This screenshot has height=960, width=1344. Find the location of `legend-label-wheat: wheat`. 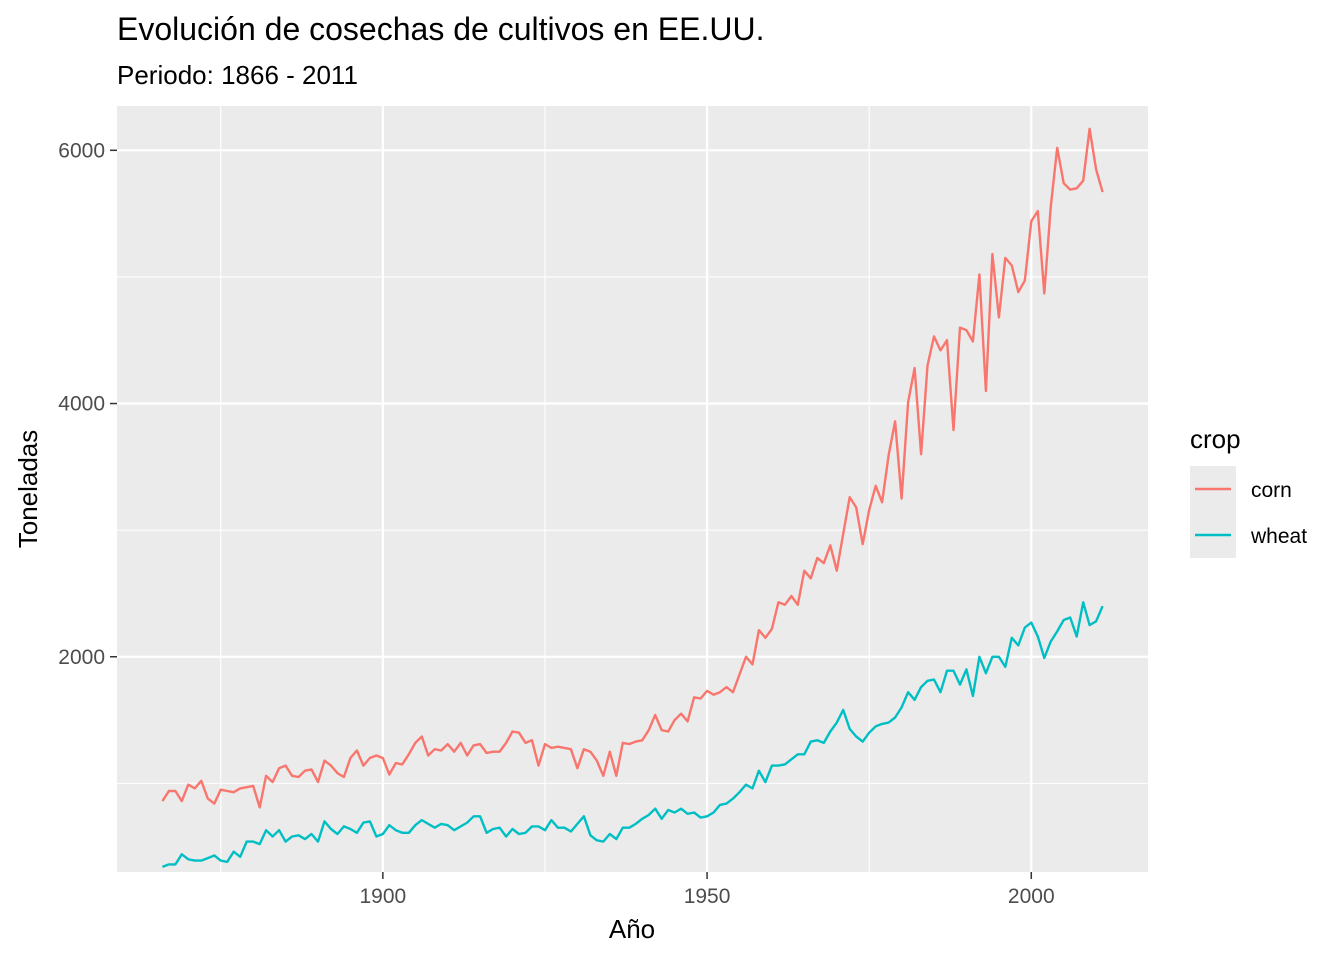

legend-label-wheat: wheat is located at coordinates (1278, 536).